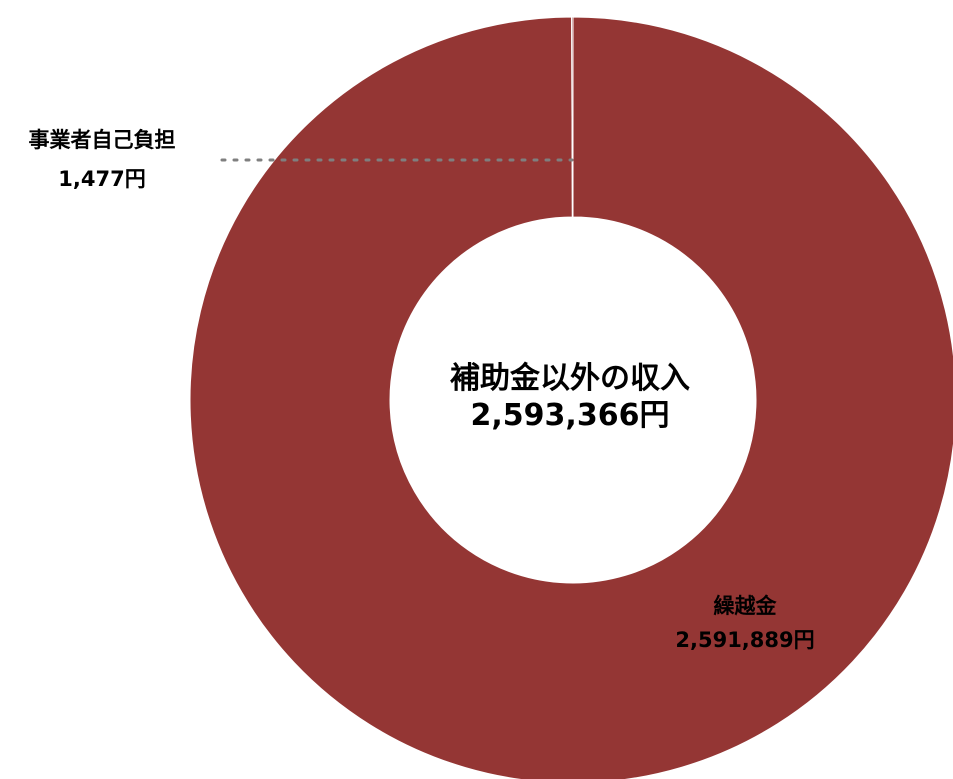 The width and height of the screenshot is (953, 779). I want to click on center-label-title: 補助金以外の収入, so click(569, 378).